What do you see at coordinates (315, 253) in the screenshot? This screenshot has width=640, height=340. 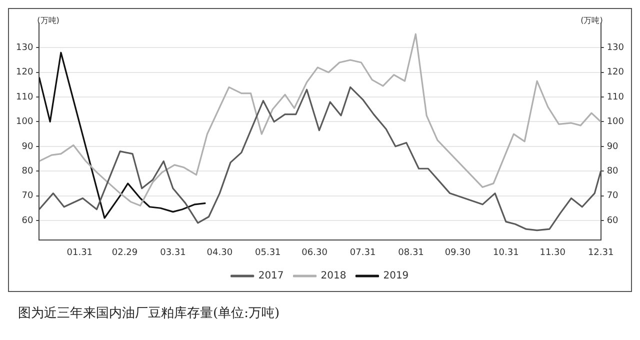 I see `x-tick-label: 06.30` at bounding box center [315, 253].